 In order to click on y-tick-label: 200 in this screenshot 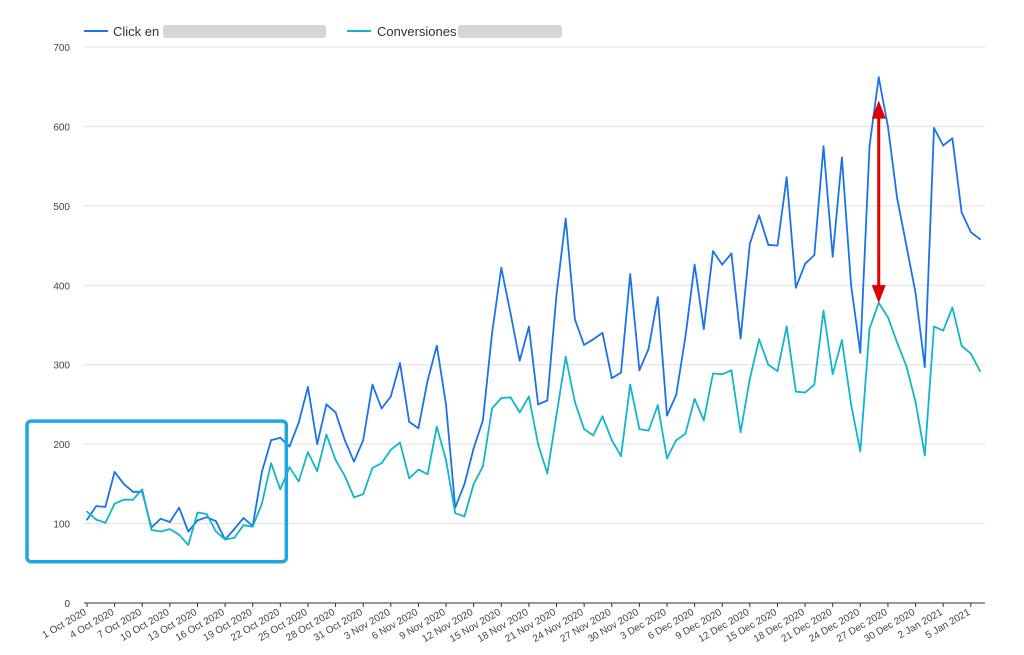, I will do `click(61, 445)`.